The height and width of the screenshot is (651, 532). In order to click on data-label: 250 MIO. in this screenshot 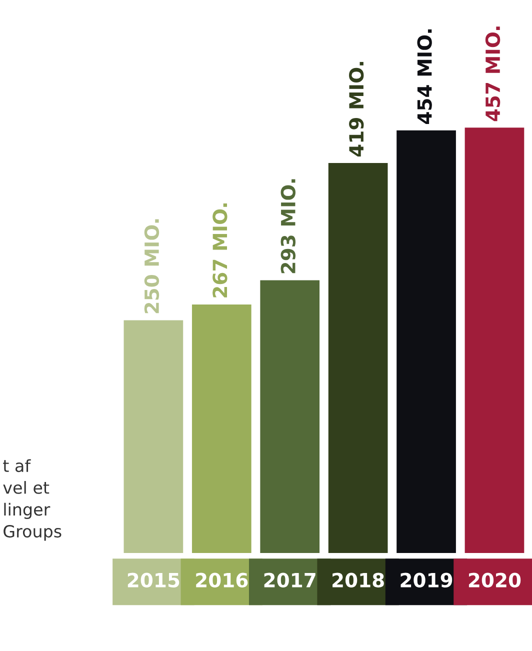, I will do `click(152, 266)`.